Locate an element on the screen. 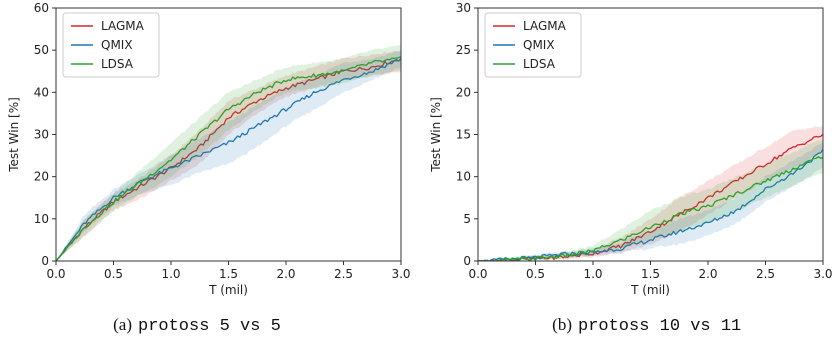 The height and width of the screenshot is (355, 834). y-tick-label: 60 is located at coordinates (41, 8).